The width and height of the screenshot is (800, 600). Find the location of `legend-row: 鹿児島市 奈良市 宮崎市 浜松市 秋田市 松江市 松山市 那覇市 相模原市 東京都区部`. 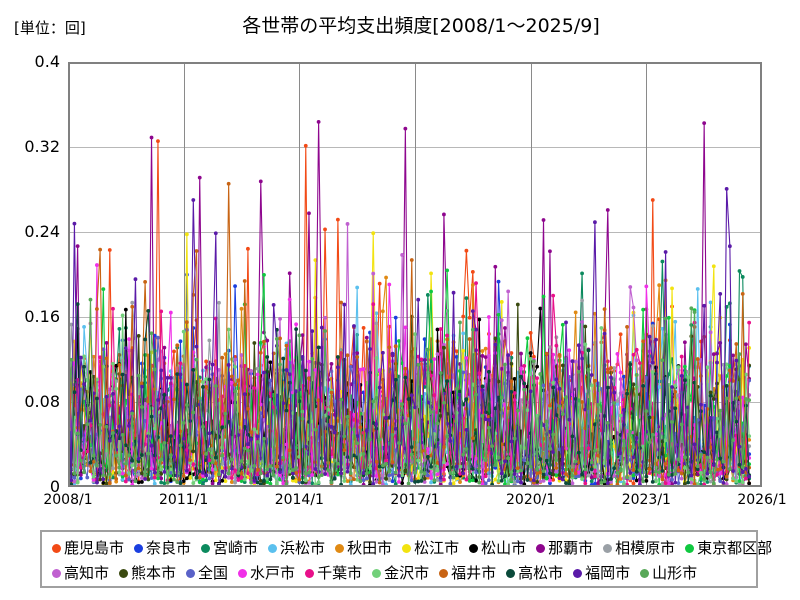

legend-row: 鹿児島市 奈良市 宮崎市 浜松市 秋田市 松江市 松山市 那覇市 相模原市 東京都区部 is located at coordinates (412, 548).